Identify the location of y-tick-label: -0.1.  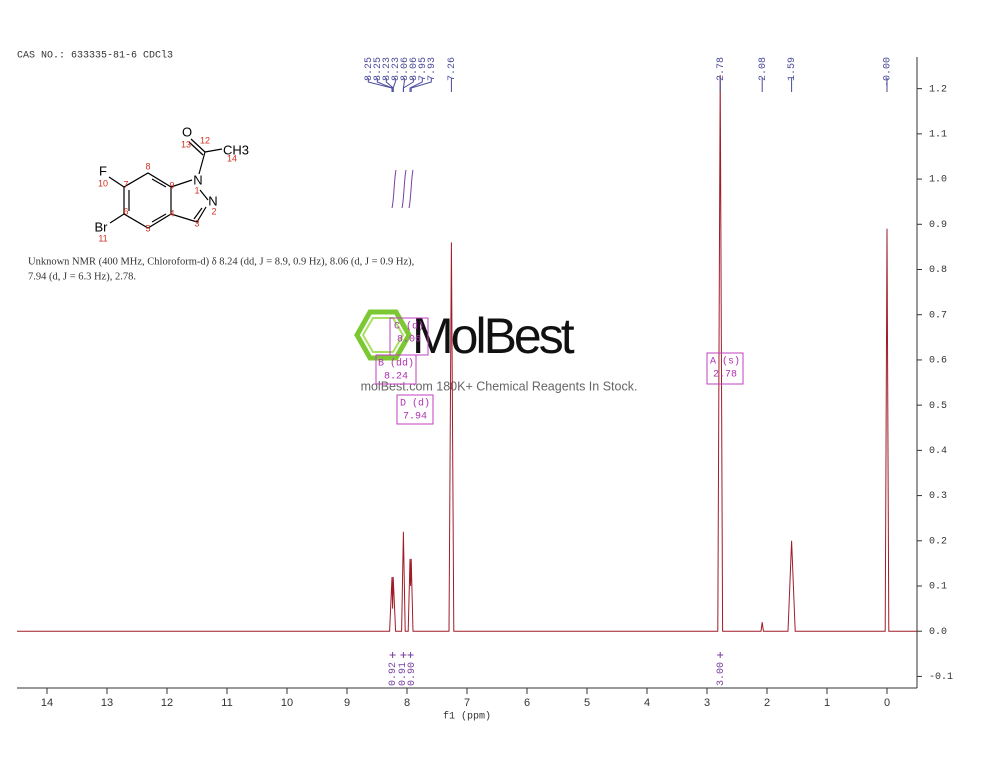
(941, 677).